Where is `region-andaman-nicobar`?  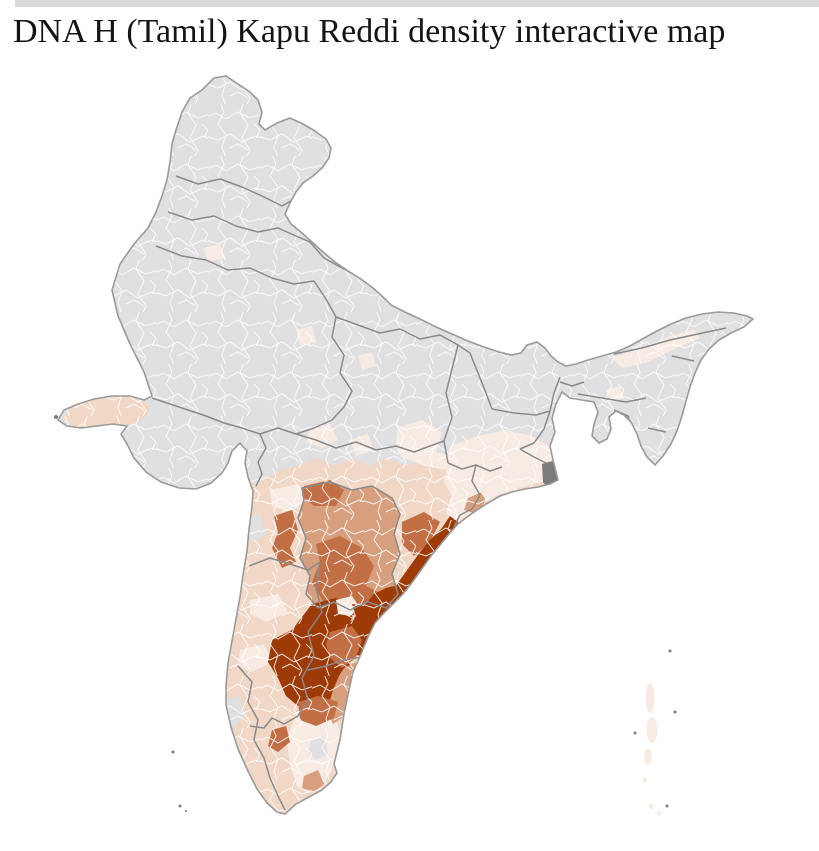 region-andaman-nicobar is located at coordinates (652, 749).